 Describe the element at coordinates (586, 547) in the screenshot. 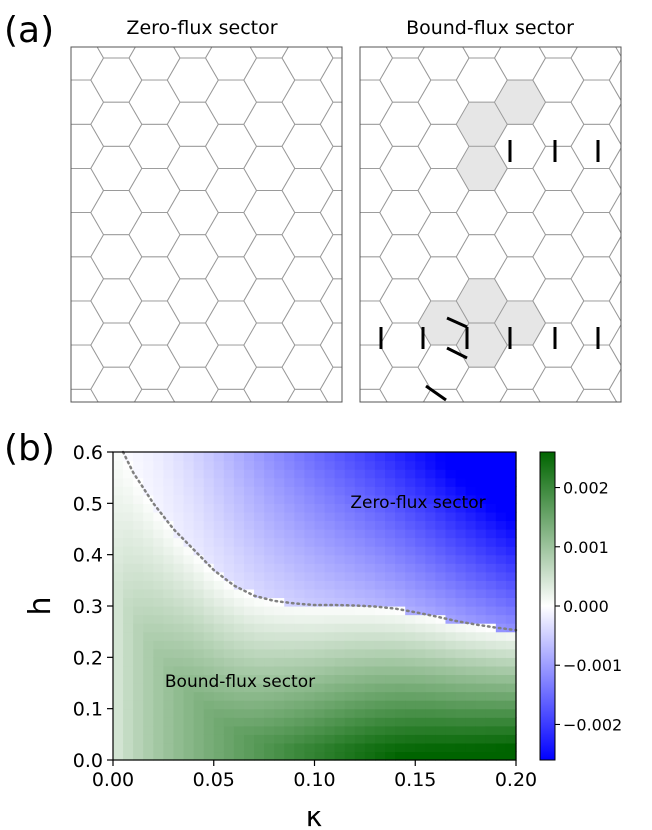

I see `colorbar-tick-label: 0.001` at that location.